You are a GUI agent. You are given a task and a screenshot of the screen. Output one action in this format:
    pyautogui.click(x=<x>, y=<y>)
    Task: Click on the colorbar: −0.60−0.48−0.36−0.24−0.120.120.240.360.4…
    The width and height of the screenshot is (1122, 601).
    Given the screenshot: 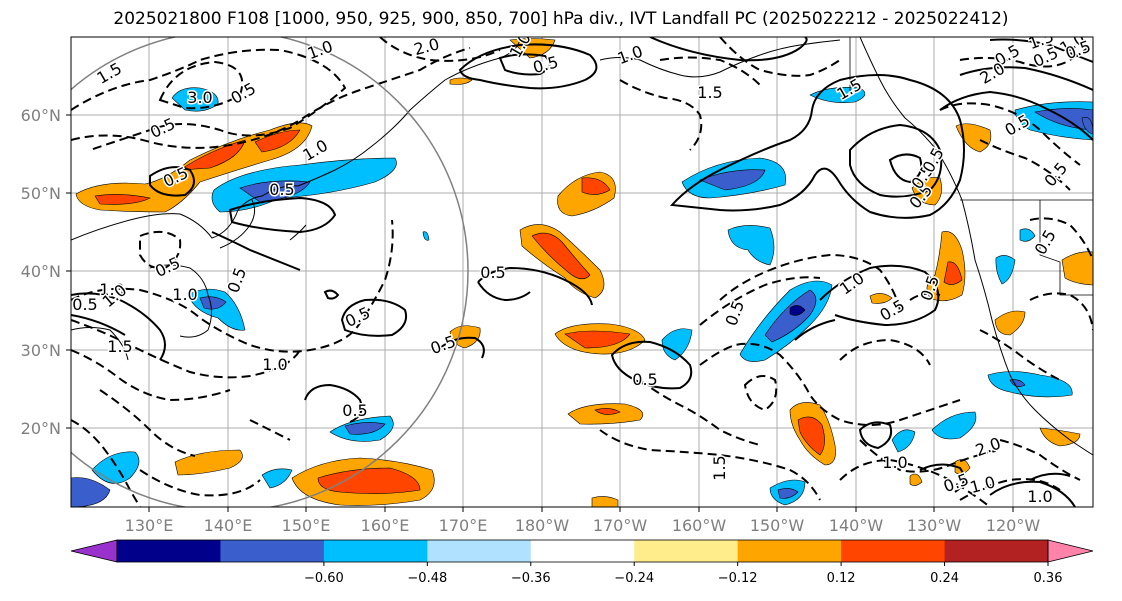 What is the action you would take?
    pyautogui.click(x=582, y=562)
    